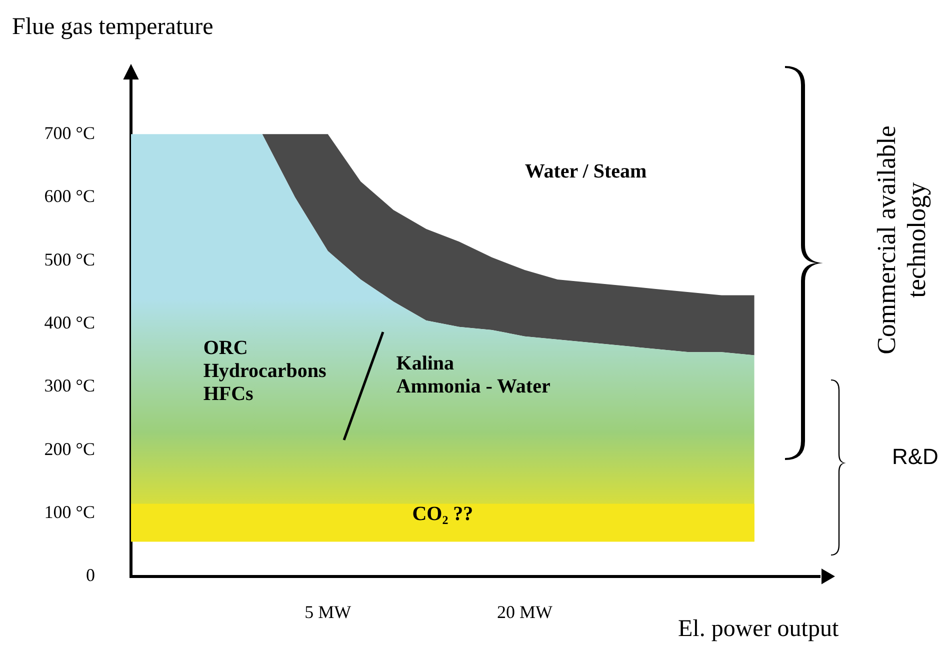  Describe the element at coordinates (69, 448) in the screenshot. I see `y-tick-label: 200 °C` at that location.